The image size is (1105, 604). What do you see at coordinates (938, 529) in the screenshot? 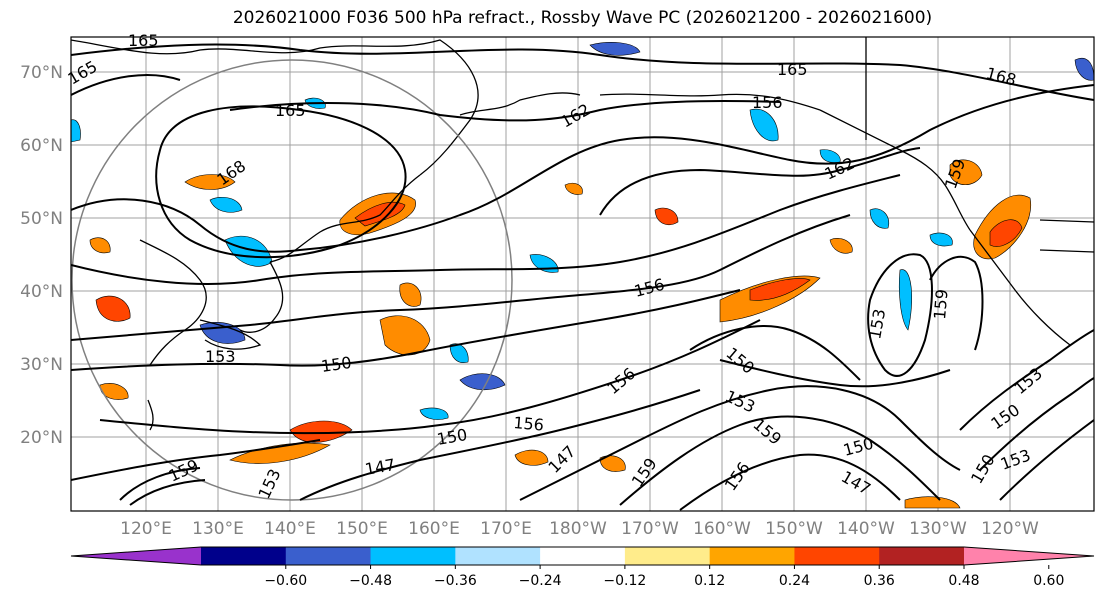
I see `lon-label-130w: 130°W` at bounding box center [938, 529].